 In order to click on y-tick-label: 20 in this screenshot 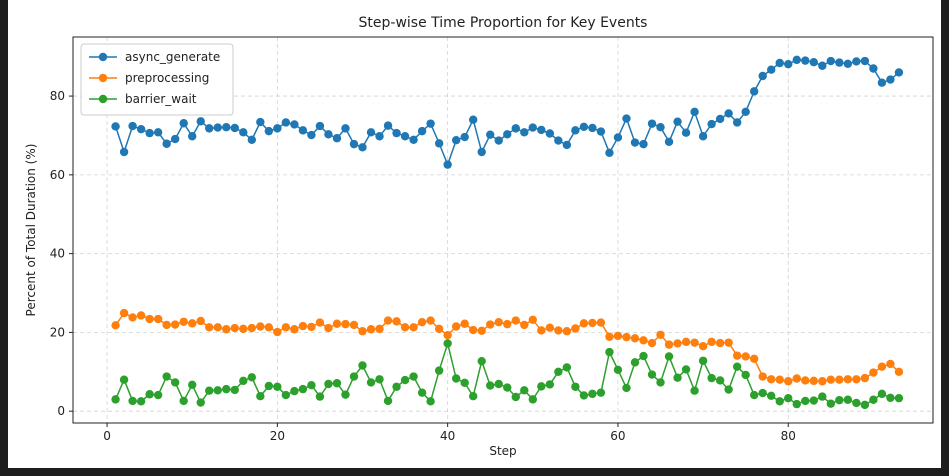, I will do `click(57, 332)`.